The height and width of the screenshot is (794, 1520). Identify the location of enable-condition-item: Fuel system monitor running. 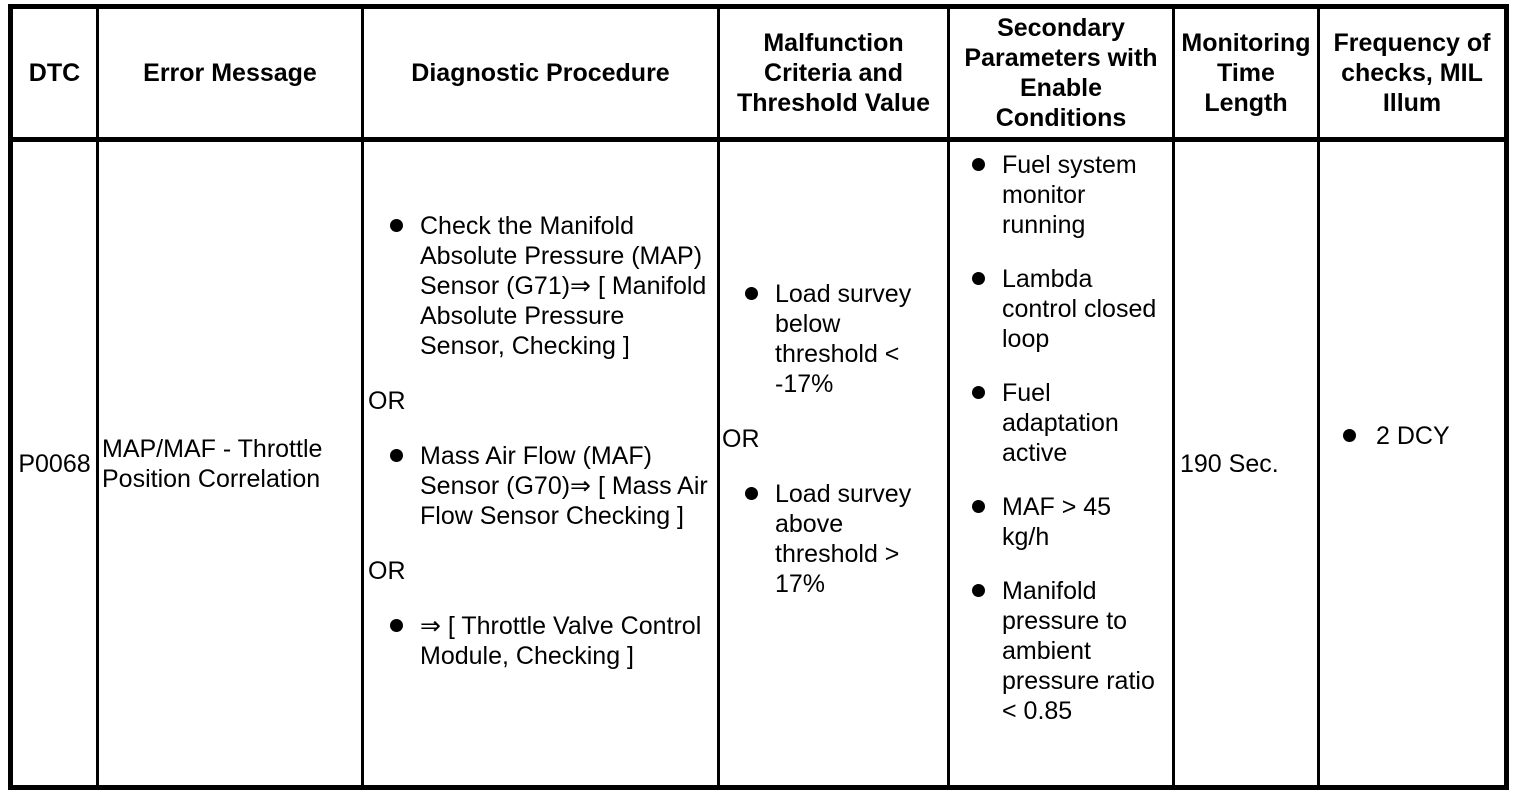
(1056, 195).